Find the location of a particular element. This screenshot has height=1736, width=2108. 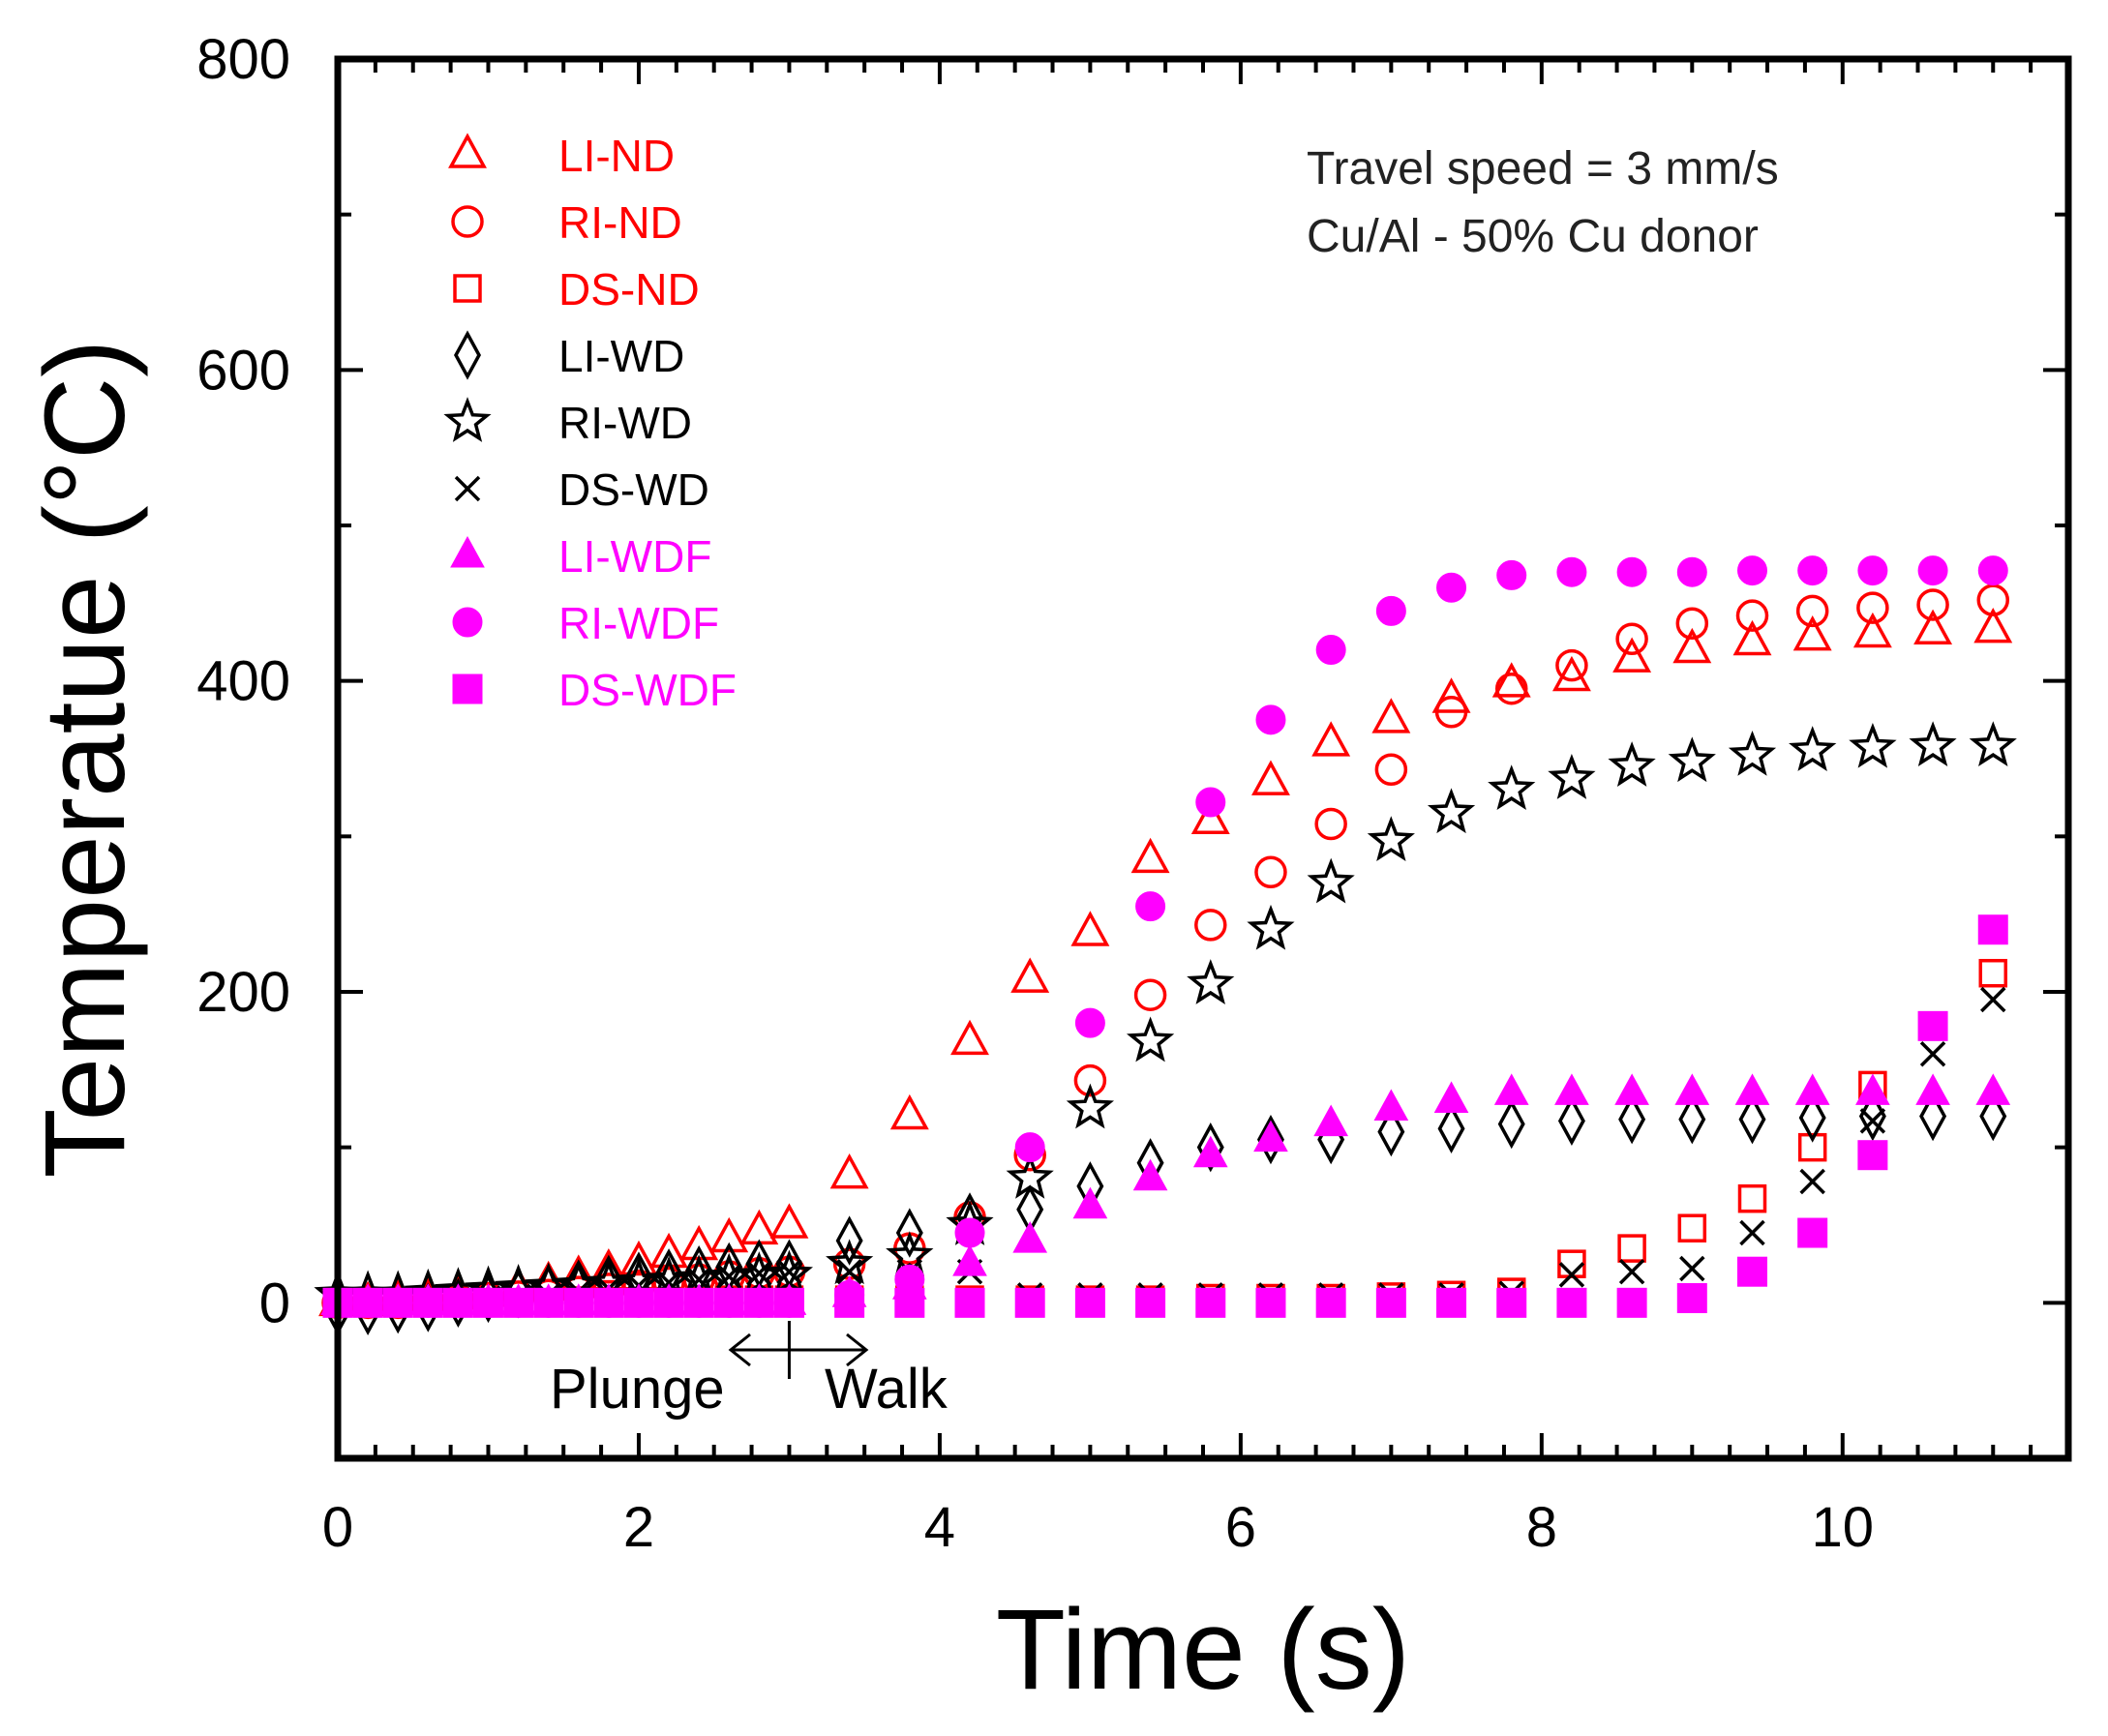

legend-item: LI-WDF is located at coordinates (580, 556).